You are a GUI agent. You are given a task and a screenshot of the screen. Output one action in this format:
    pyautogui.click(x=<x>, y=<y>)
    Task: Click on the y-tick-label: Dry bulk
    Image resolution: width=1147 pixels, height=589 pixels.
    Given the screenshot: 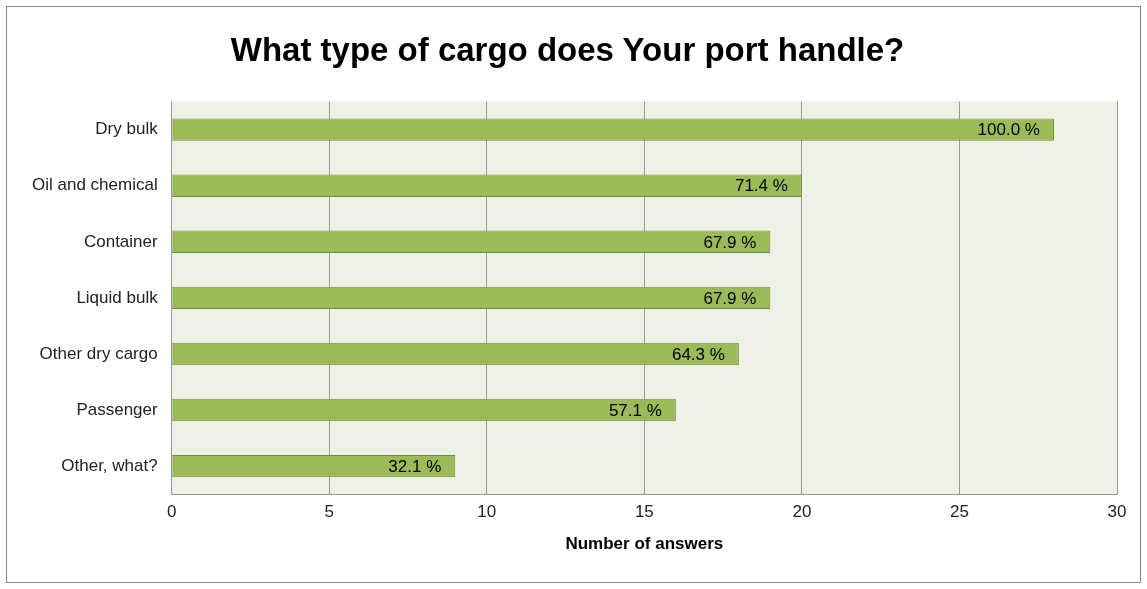 What is the action you would take?
    pyautogui.click(x=127, y=129)
    